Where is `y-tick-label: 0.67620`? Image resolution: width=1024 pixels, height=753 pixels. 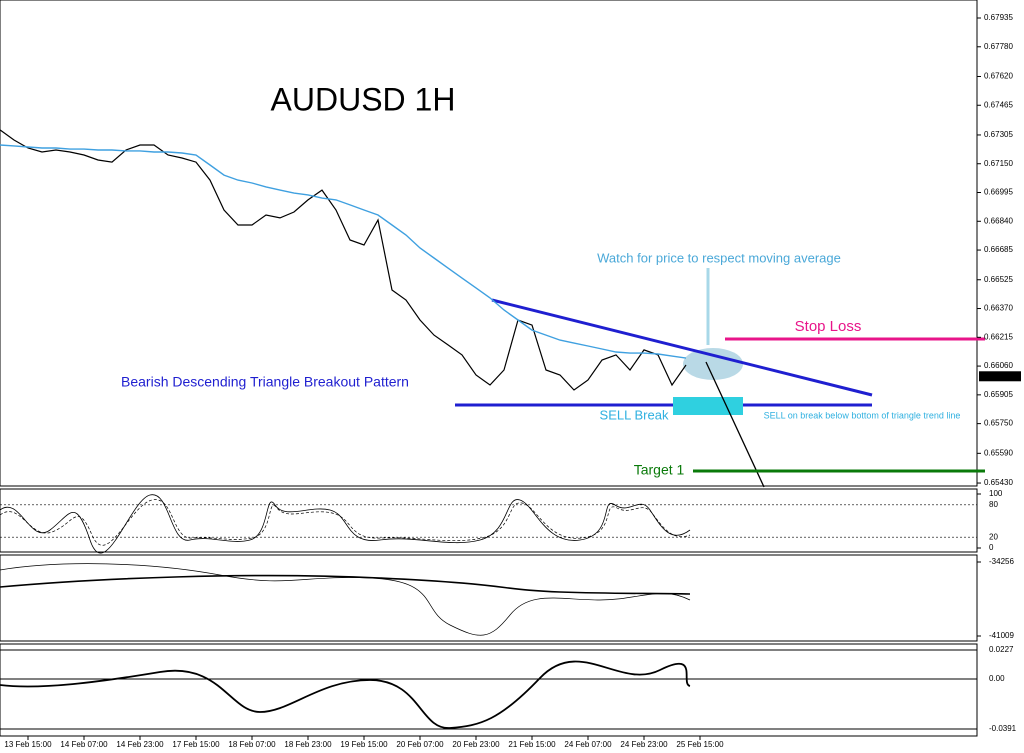
y-tick-label: 0.67620 is located at coordinates (998, 76).